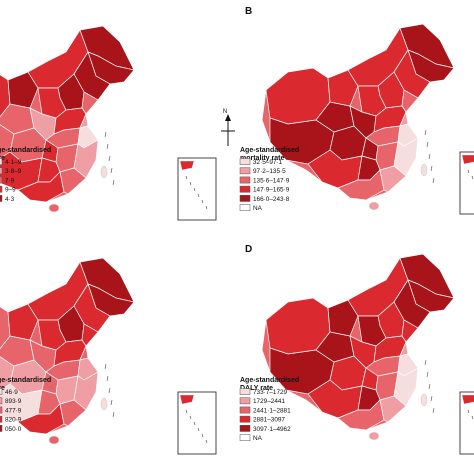 Image resolution: width=474 pixels, height=474 pixels. What do you see at coordinates (228, 117) in the screenshot?
I see `north-arrow-head-icon` at bounding box center [228, 117].